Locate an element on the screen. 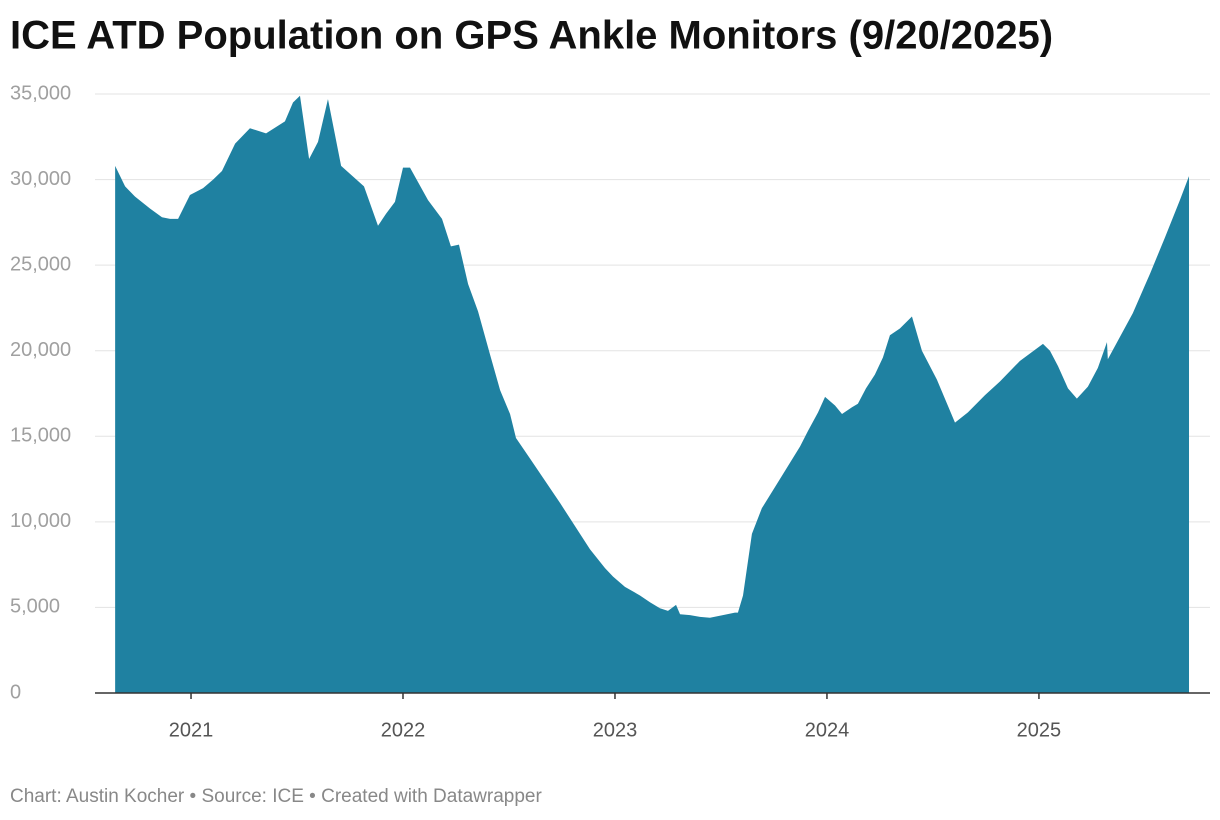 This screenshot has width=1220, height=820. x-tick-label: 2023 is located at coordinates (615, 730).